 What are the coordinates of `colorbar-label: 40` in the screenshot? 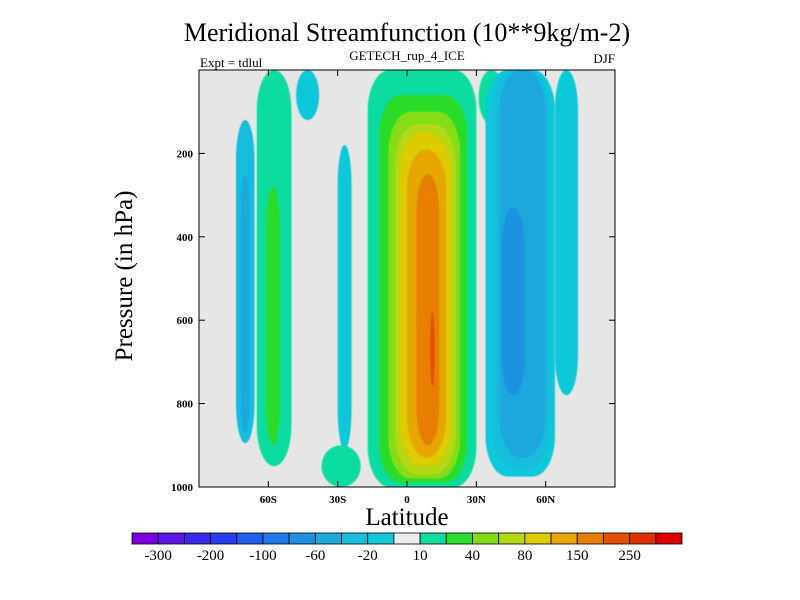 It's located at (472, 556).